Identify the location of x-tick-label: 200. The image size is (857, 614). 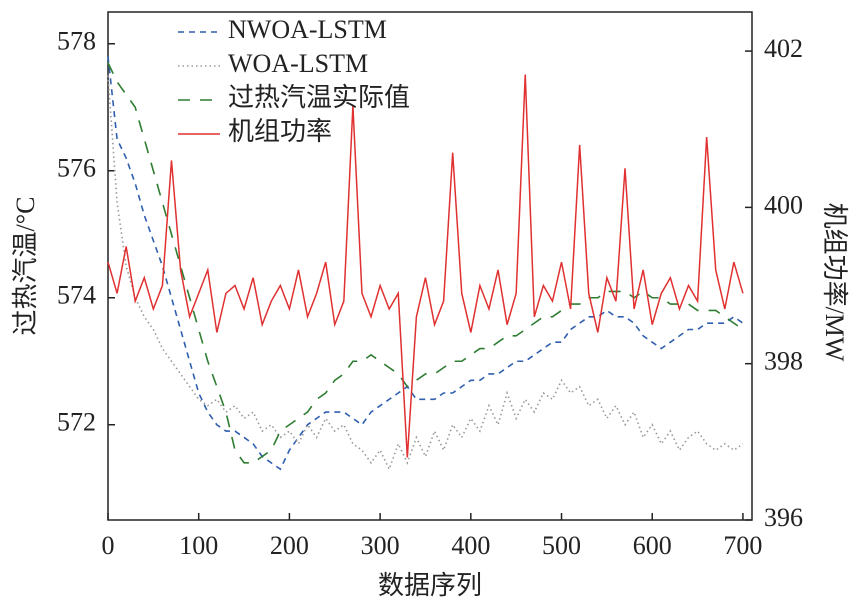
(289, 545).